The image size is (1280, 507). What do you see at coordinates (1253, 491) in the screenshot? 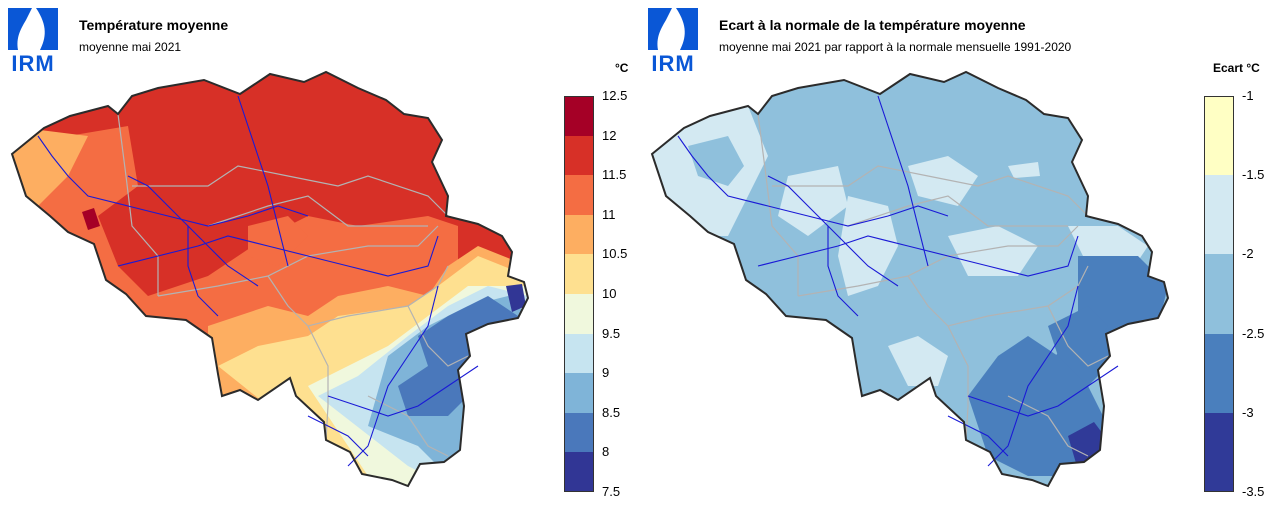
I see `legend-tick-label: -3.5` at bounding box center [1253, 491].